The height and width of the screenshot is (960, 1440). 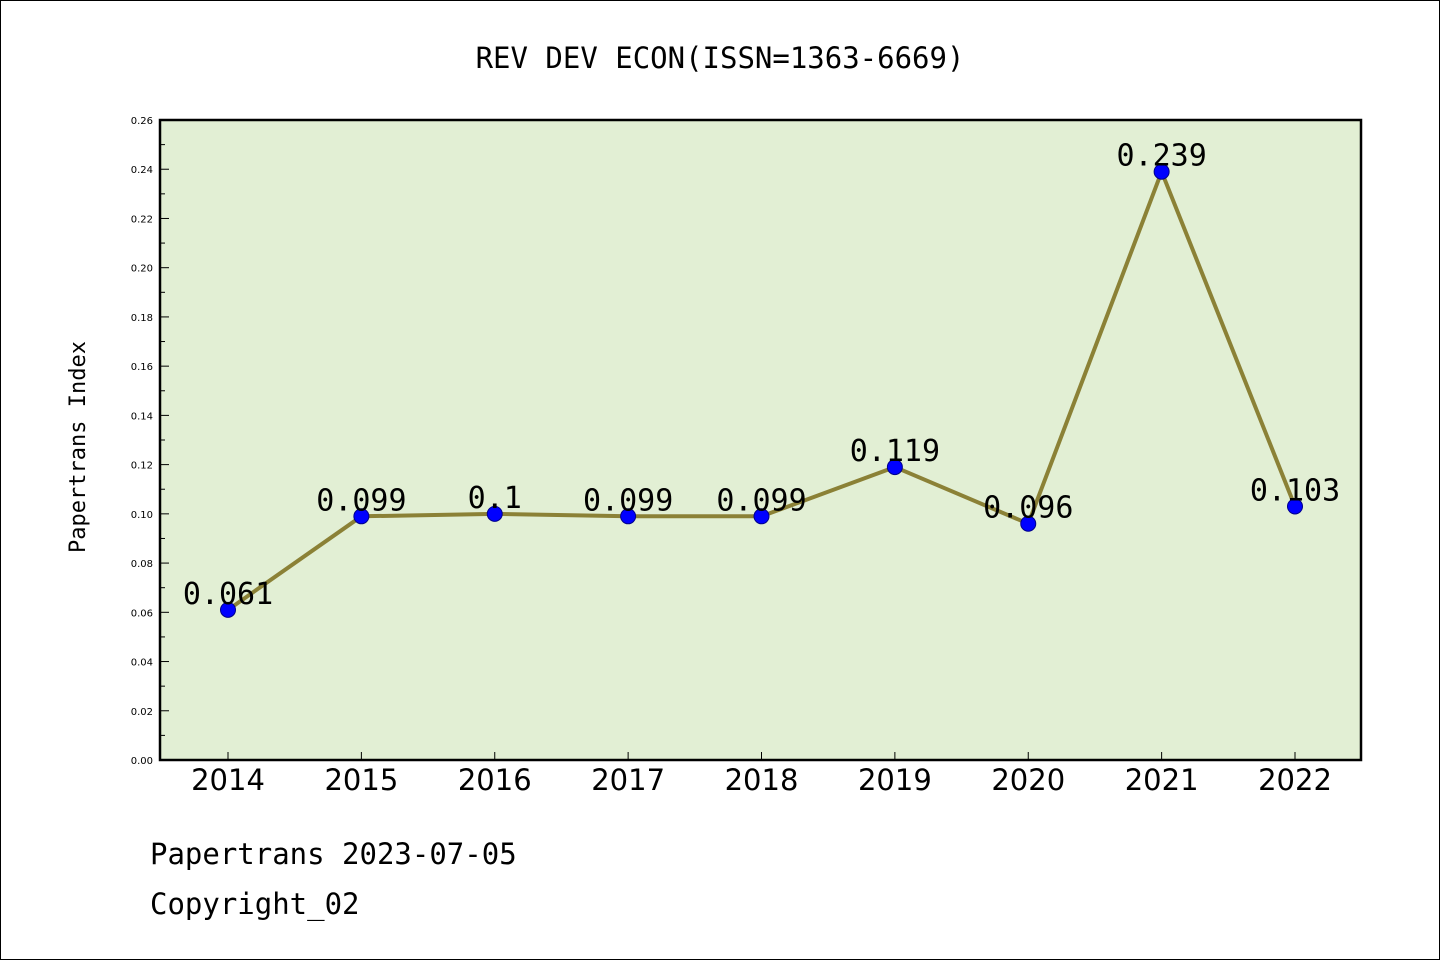 I want to click on y-tick-label: 0.00, so click(x=142, y=761).